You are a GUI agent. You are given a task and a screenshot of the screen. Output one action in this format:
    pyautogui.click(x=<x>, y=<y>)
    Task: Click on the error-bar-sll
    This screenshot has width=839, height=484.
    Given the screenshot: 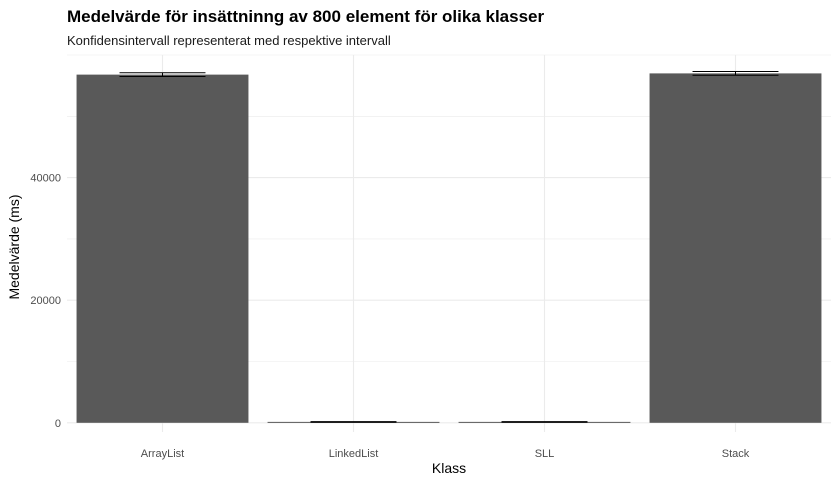 What is the action you would take?
    pyautogui.click(x=544, y=422)
    